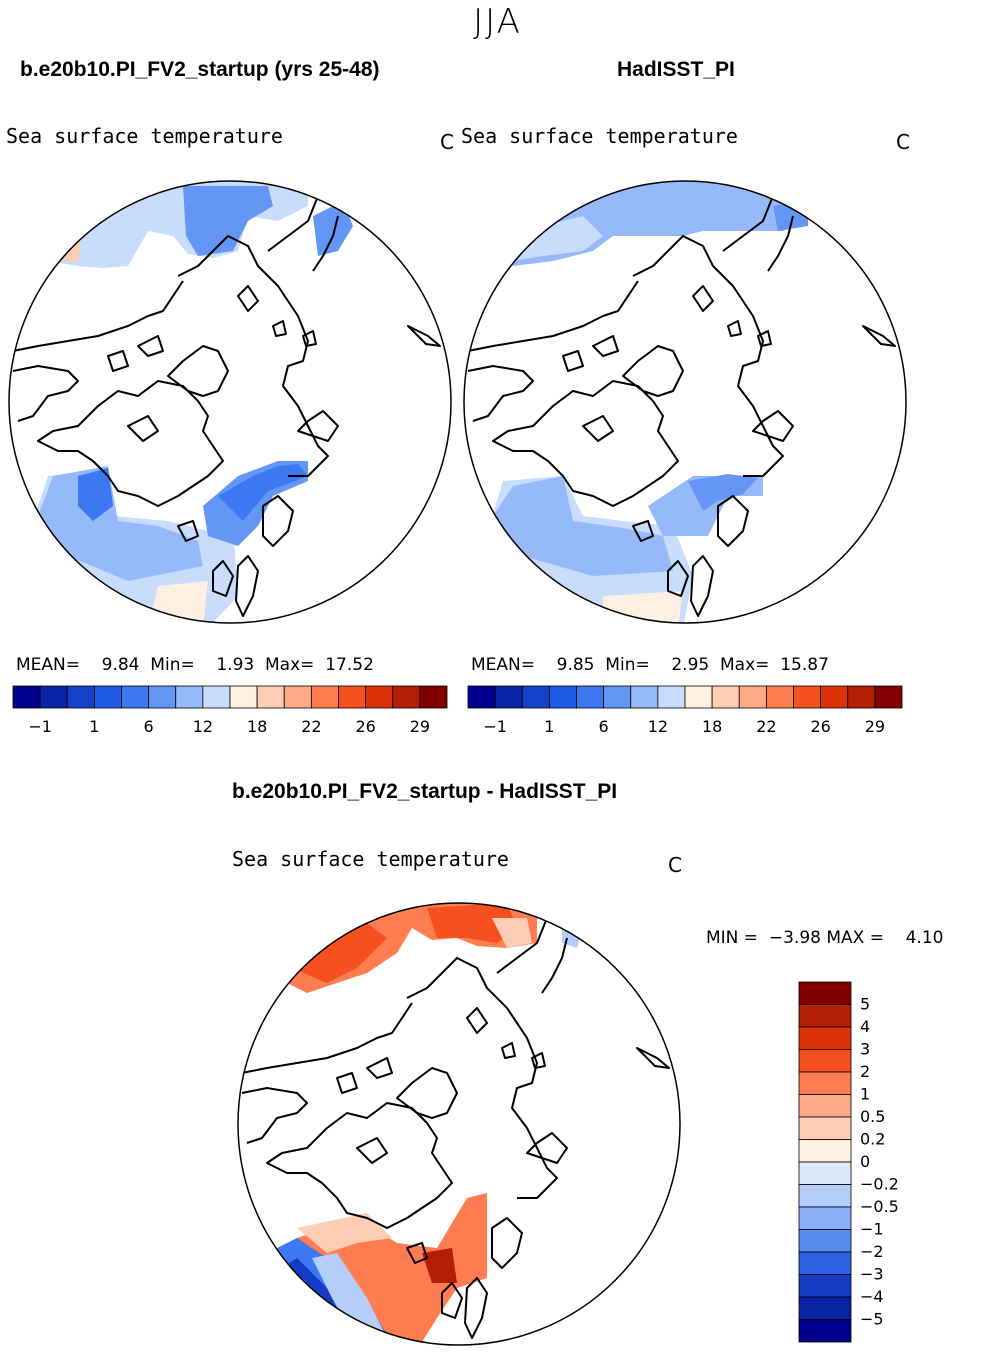 The width and height of the screenshot is (995, 1352). Describe the element at coordinates (144, 136) in the screenshot. I see `panel-1-variable: Sea surface temperature` at that location.